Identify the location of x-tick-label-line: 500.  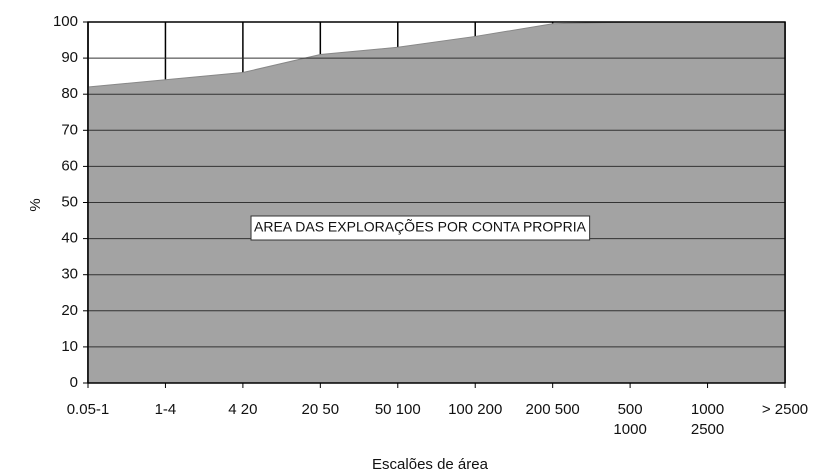
(630, 409).